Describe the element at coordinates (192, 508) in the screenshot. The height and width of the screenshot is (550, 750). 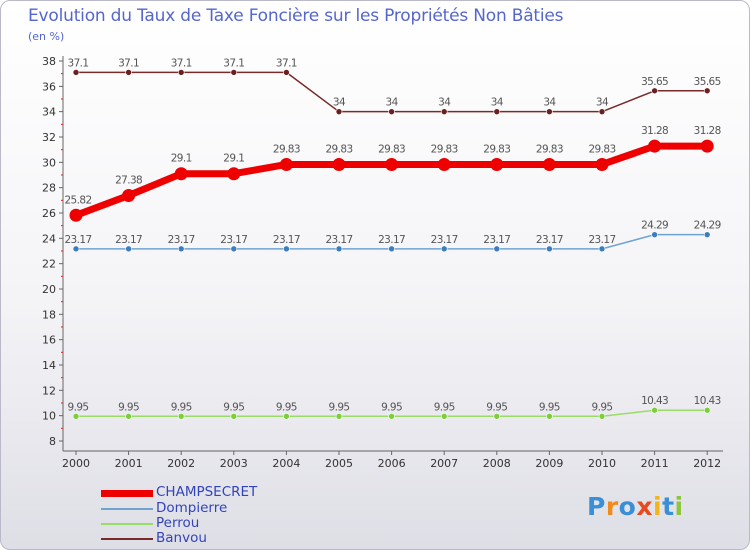
I see `legend-label: Dompierre` at that location.